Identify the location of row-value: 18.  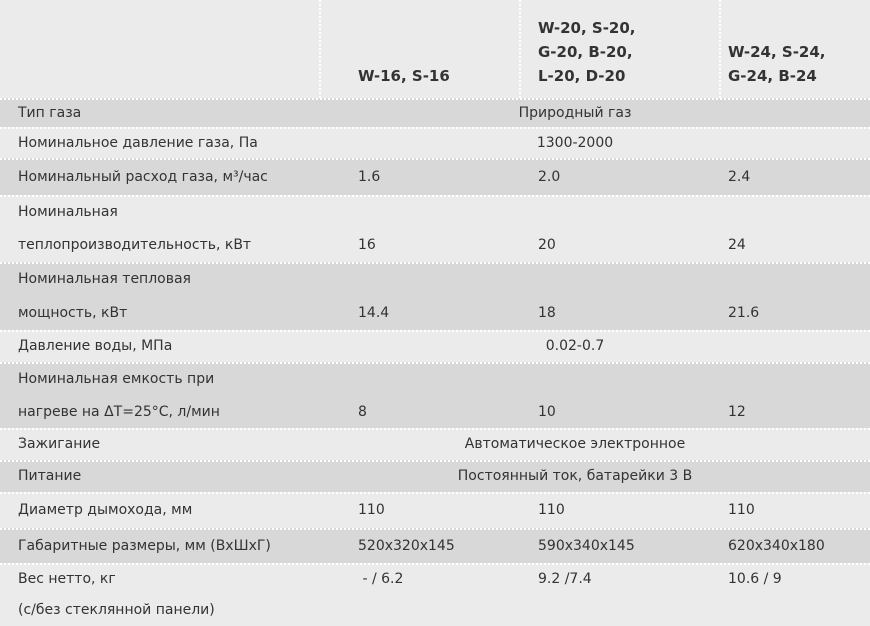
(547, 313).